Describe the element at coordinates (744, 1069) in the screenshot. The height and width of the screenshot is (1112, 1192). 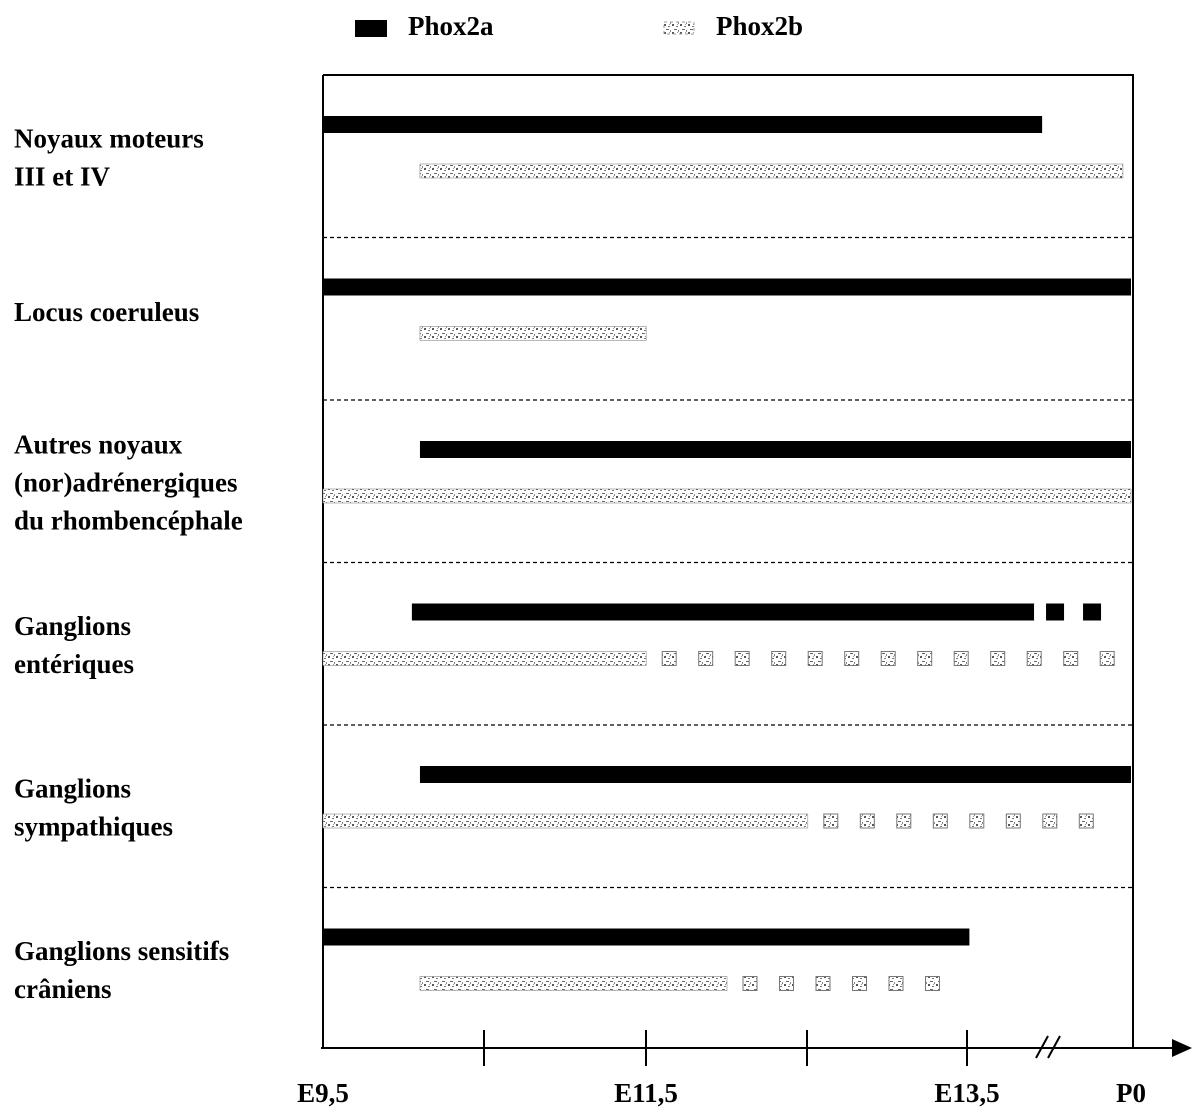
I see `x-axis: E9,5 E11,5 E13,5 P0` at that location.